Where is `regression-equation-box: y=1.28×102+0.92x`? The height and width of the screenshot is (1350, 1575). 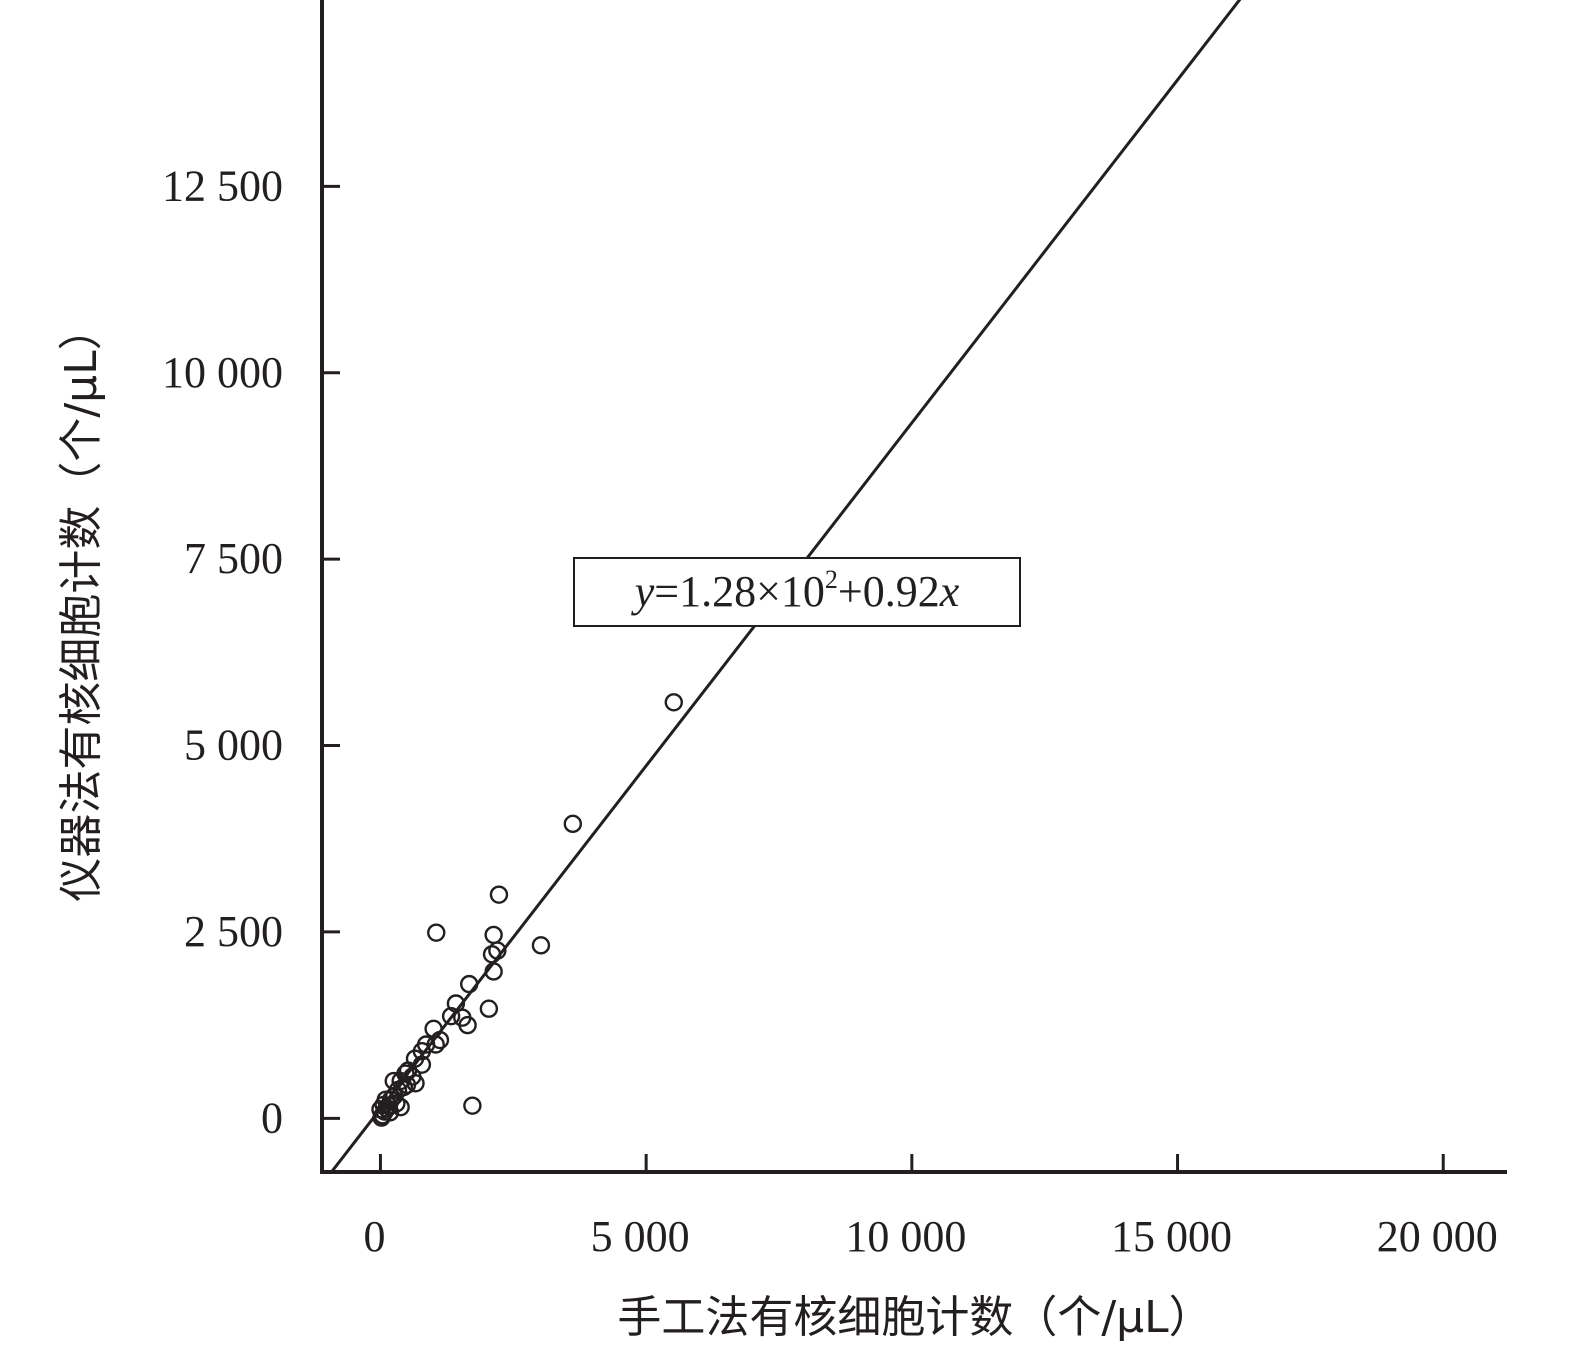 regression-equation-box: y=1.28×102+0.92x is located at coordinates (797, 592).